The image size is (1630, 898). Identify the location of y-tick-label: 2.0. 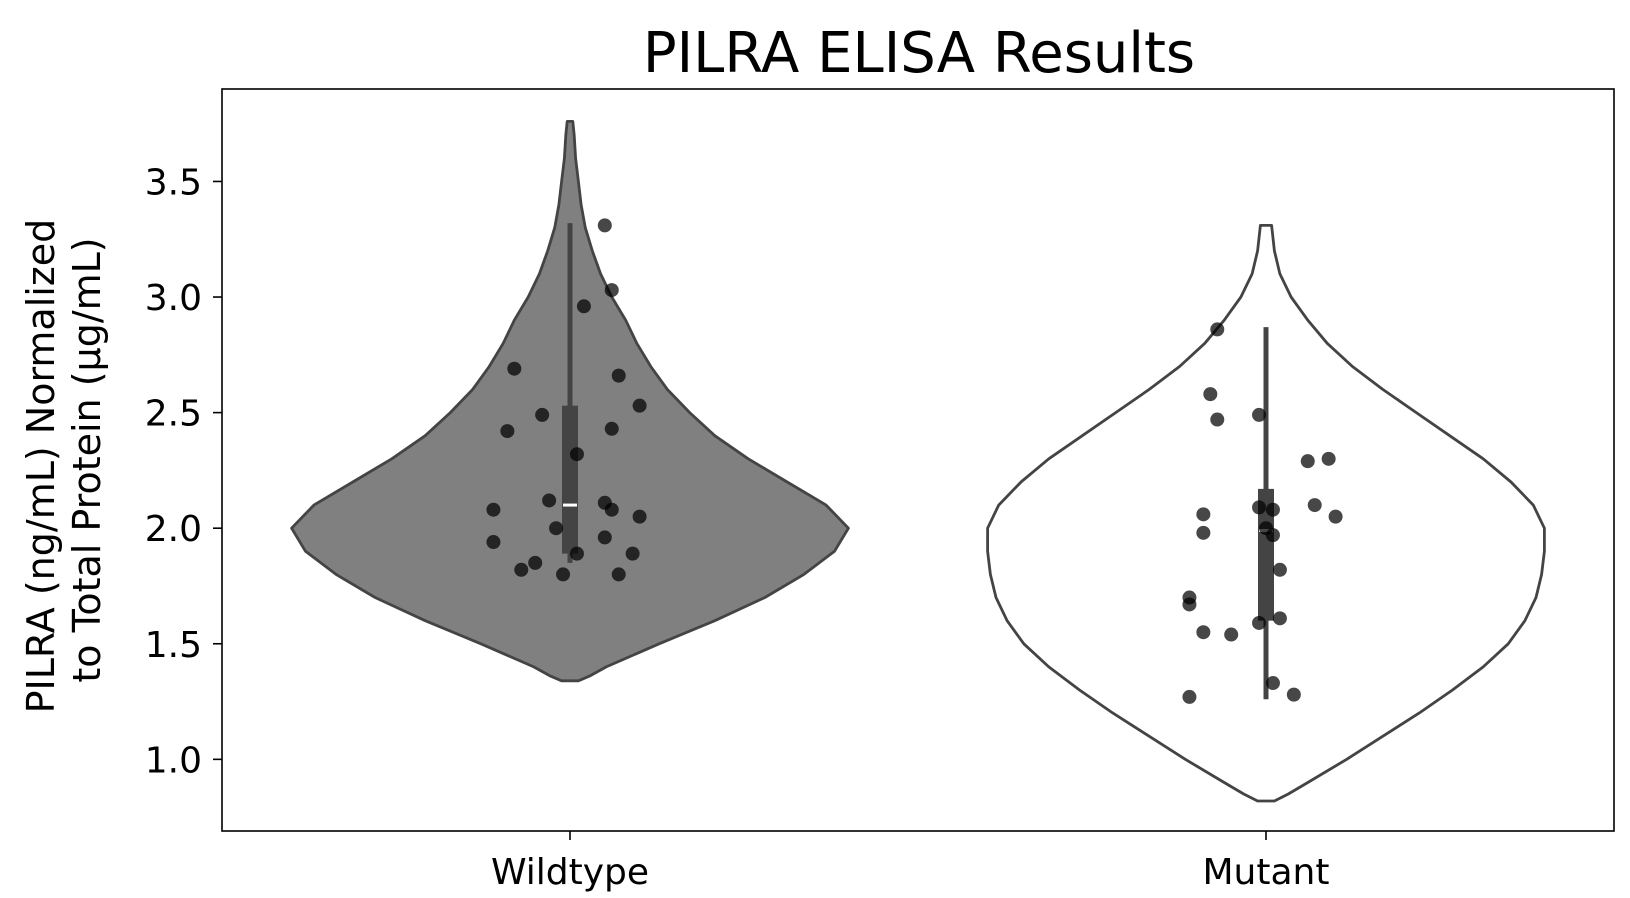
(173, 529).